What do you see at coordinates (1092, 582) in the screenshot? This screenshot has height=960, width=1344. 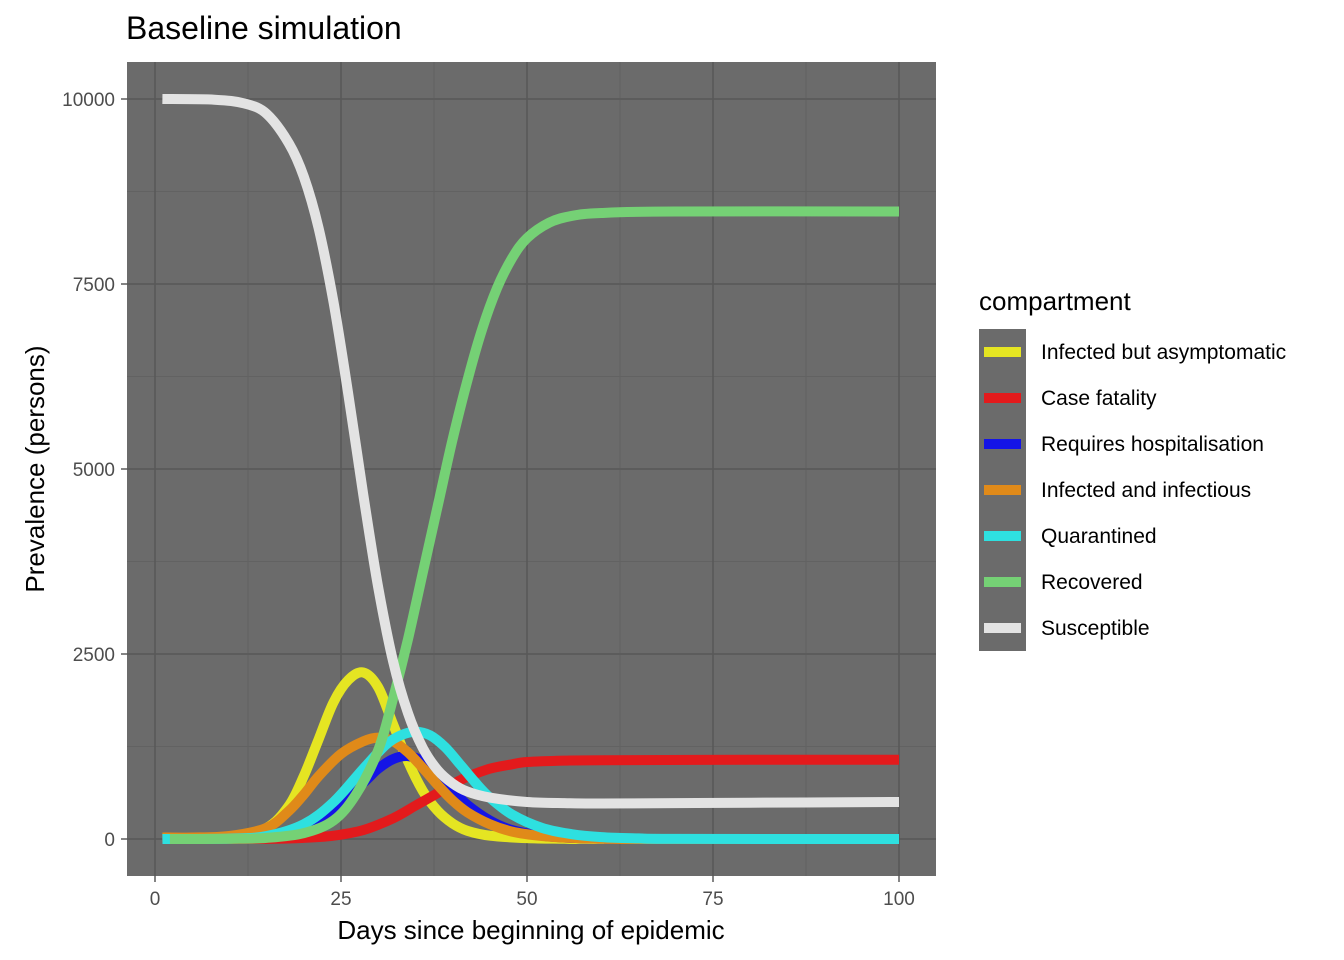 I see `legend-label-recovered: Recovered` at bounding box center [1092, 582].